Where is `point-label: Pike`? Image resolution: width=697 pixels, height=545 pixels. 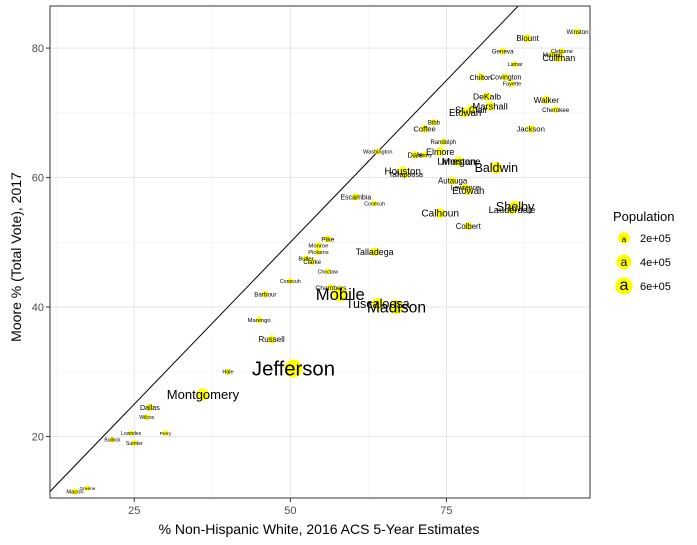
point-label: Pike is located at coordinates (327, 239).